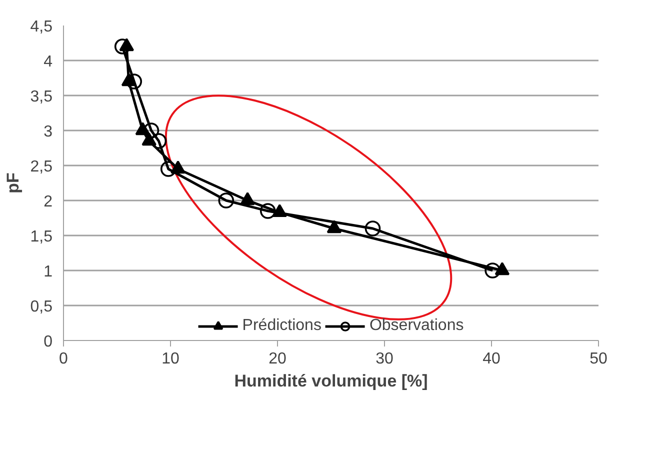  I want to click on x-tick-label: 30, so click(385, 359).